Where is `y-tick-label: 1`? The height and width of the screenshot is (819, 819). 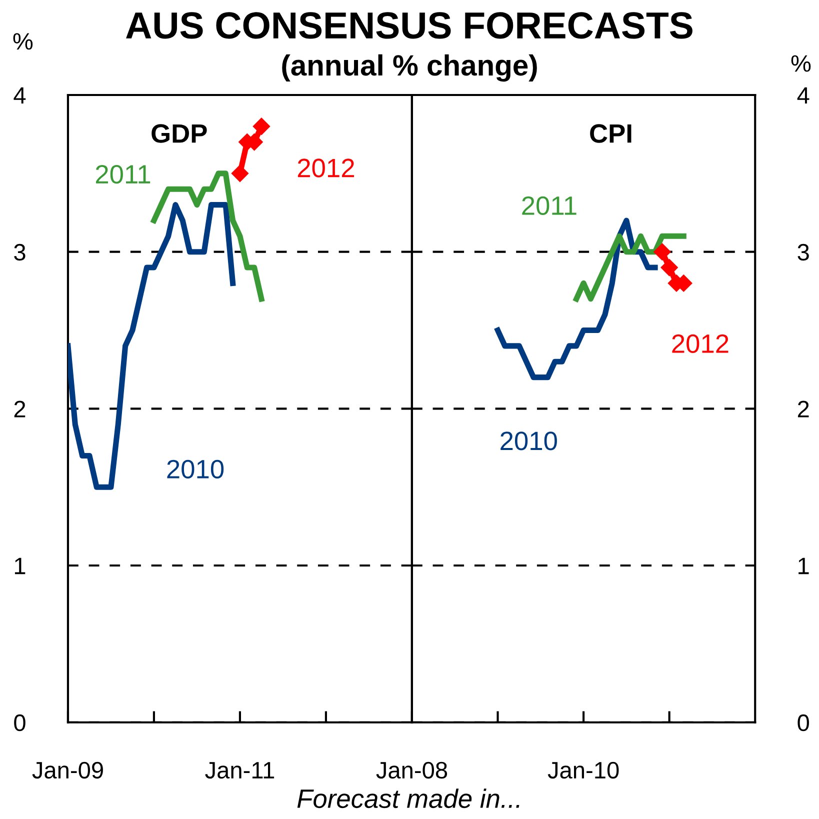 y-tick-label: 1 is located at coordinates (20, 566).